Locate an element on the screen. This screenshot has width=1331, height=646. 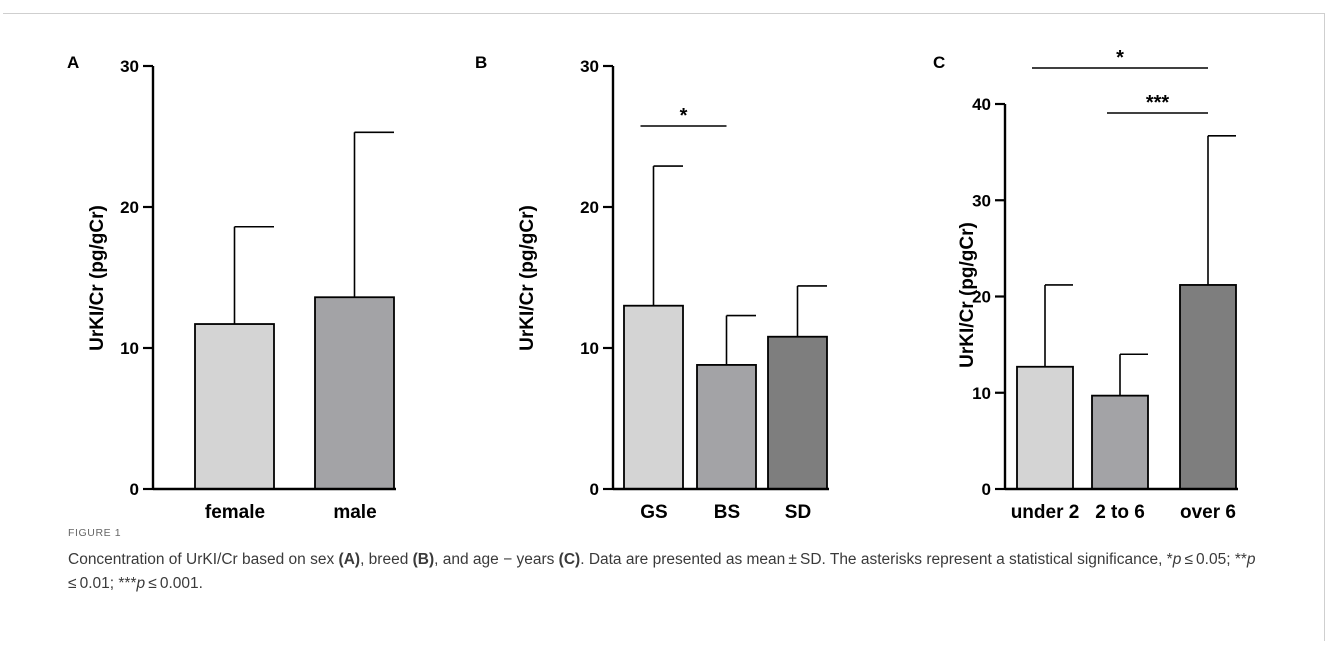
x-tick-label: over 6 is located at coordinates (1208, 511).